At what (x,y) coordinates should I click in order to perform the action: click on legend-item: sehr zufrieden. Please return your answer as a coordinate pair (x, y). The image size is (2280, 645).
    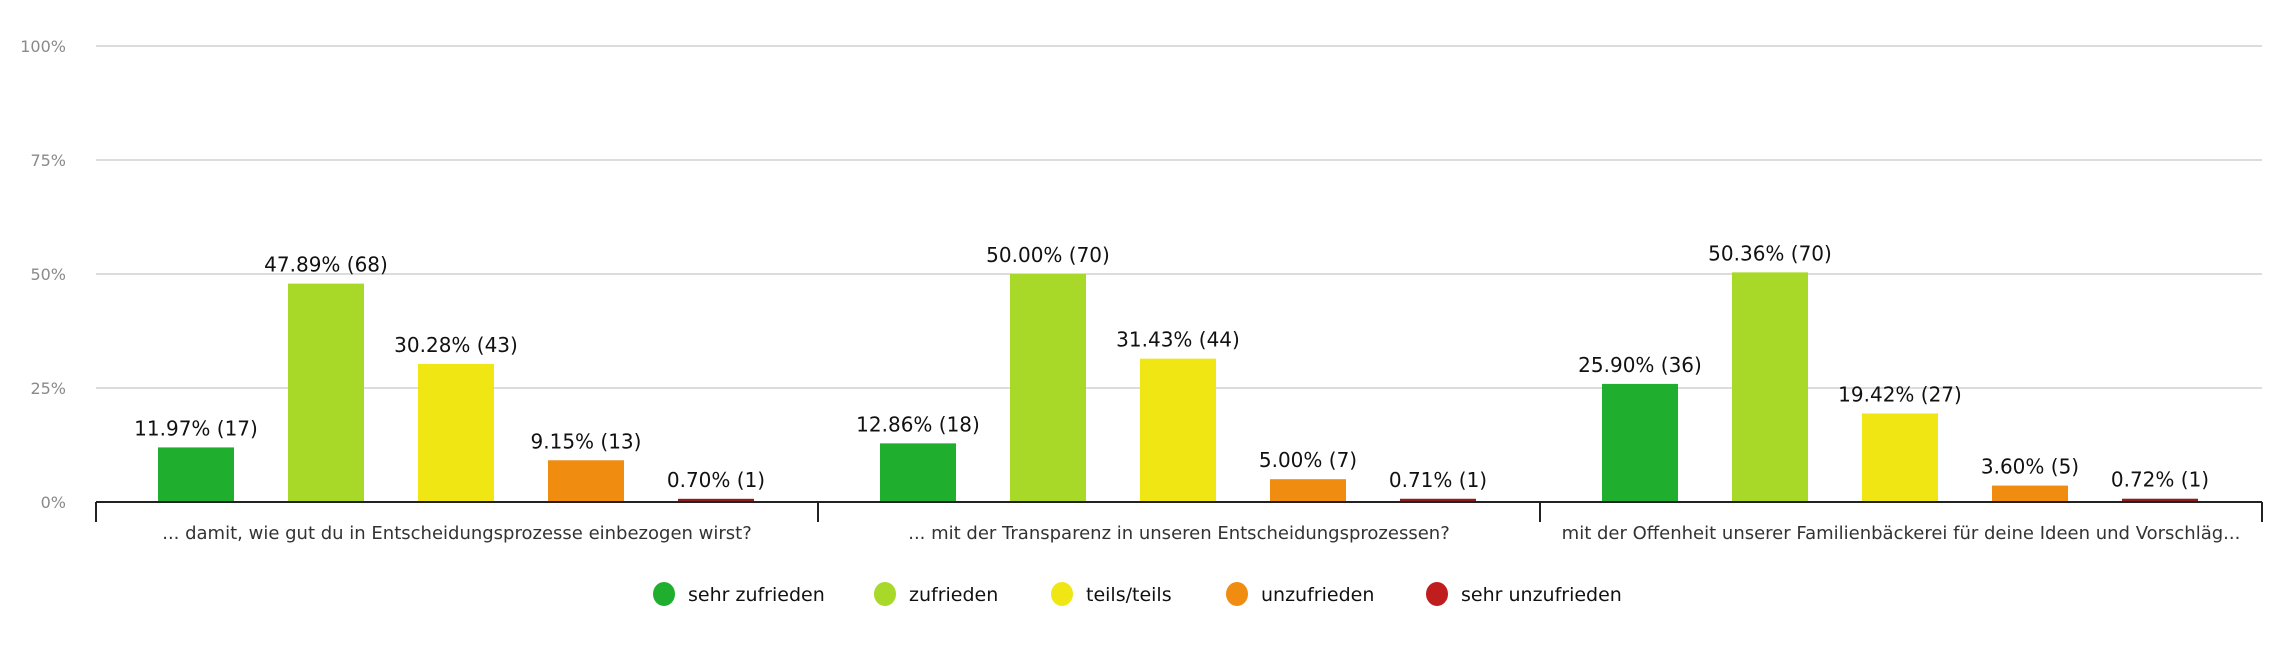
    Looking at the image, I should click on (739, 594).